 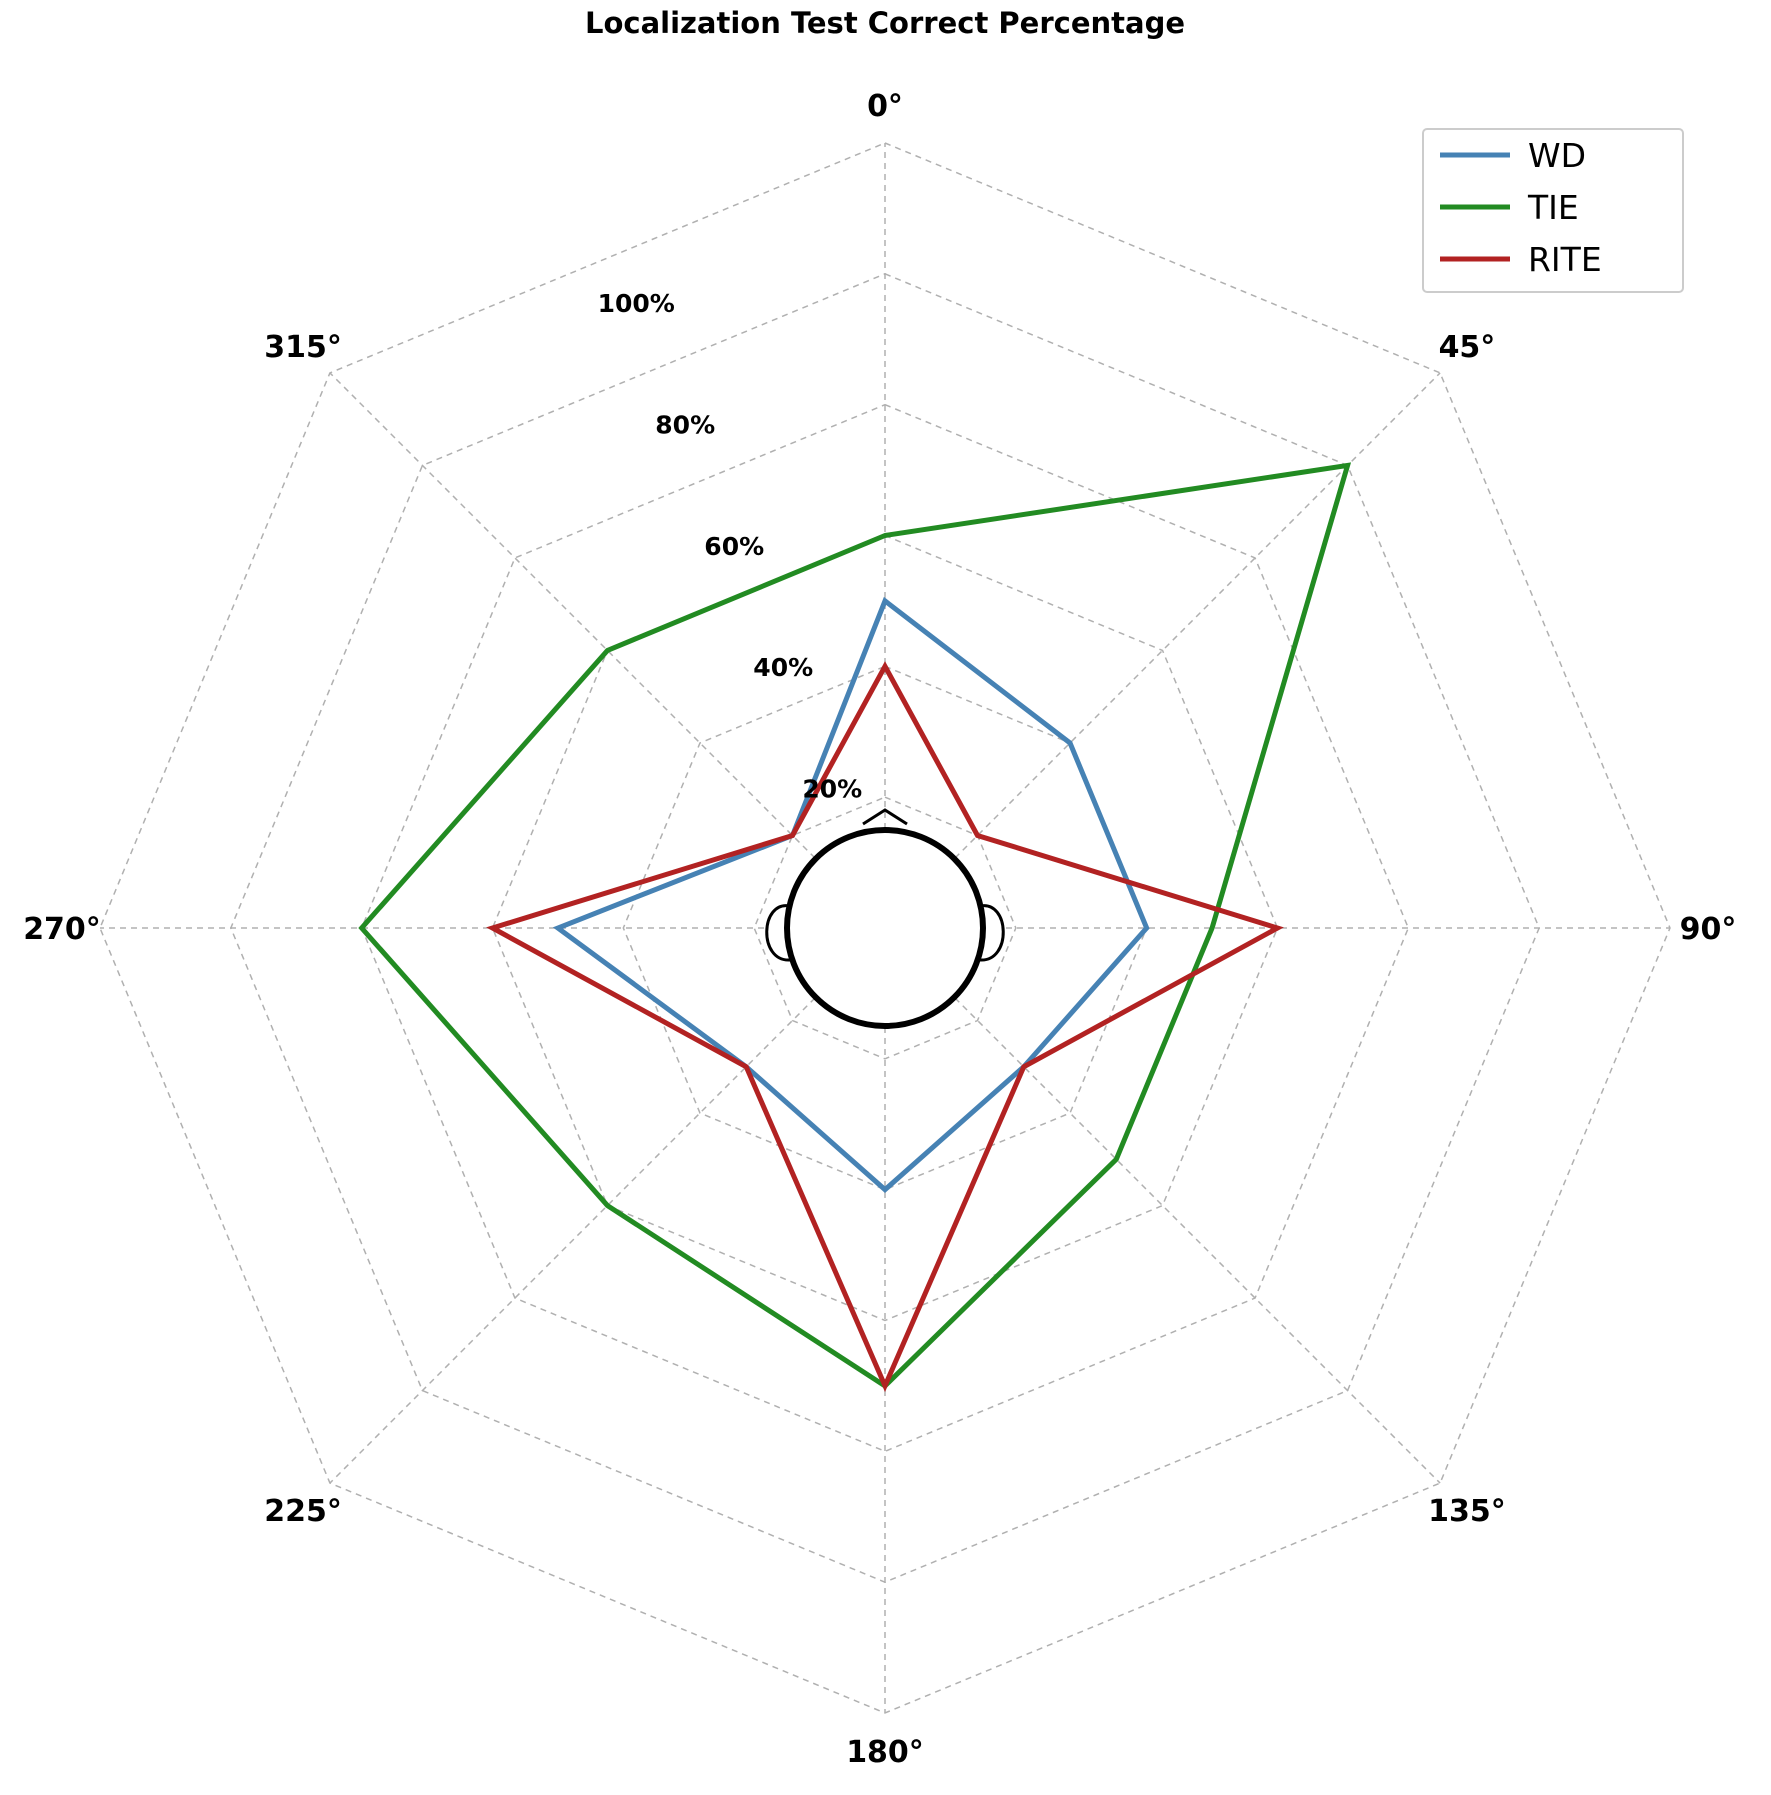 I want to click on angle-tick-label: 90°, so click(x=1708, y=929).